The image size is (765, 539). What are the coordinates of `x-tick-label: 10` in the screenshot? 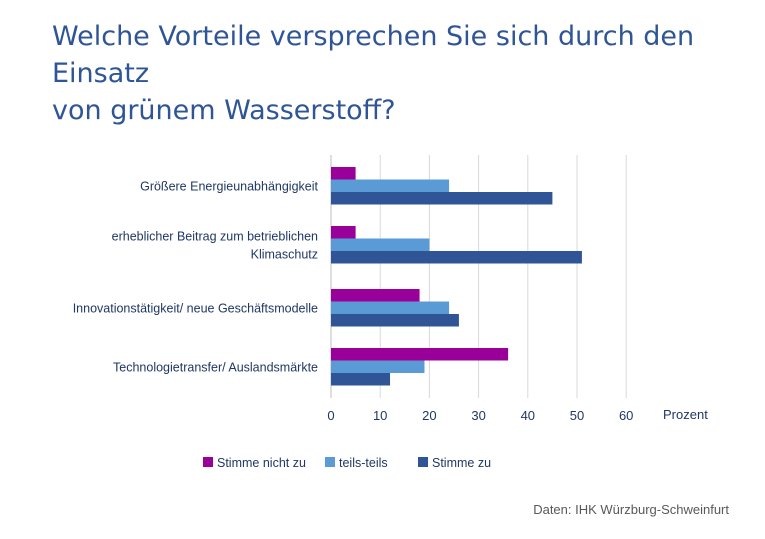 It's located at (380, 415).